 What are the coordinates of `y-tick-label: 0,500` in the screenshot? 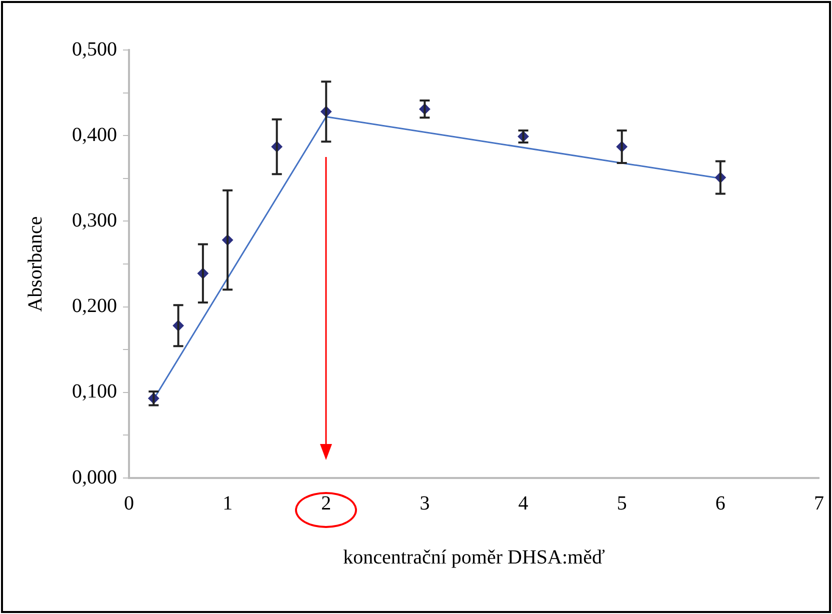 It's located at (94, 49).